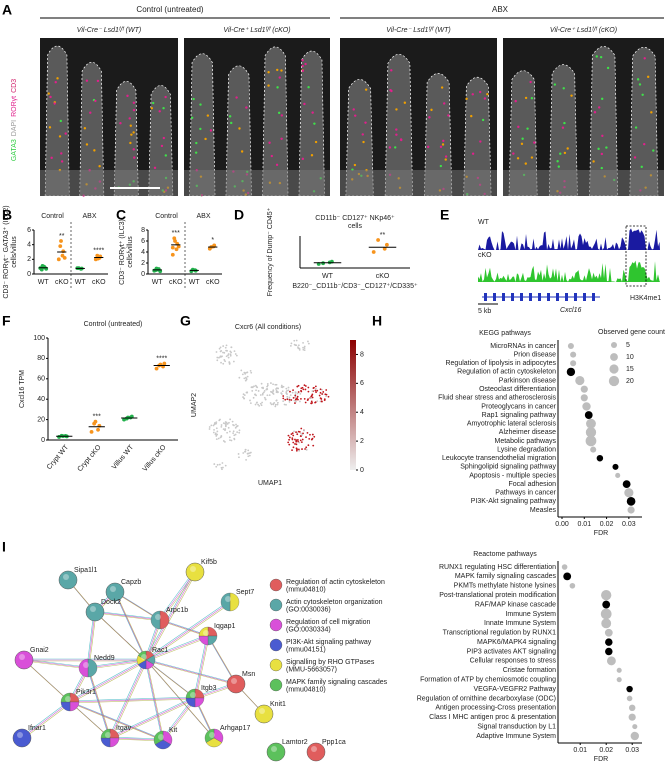  I want to click on dot, so click(570, 346).